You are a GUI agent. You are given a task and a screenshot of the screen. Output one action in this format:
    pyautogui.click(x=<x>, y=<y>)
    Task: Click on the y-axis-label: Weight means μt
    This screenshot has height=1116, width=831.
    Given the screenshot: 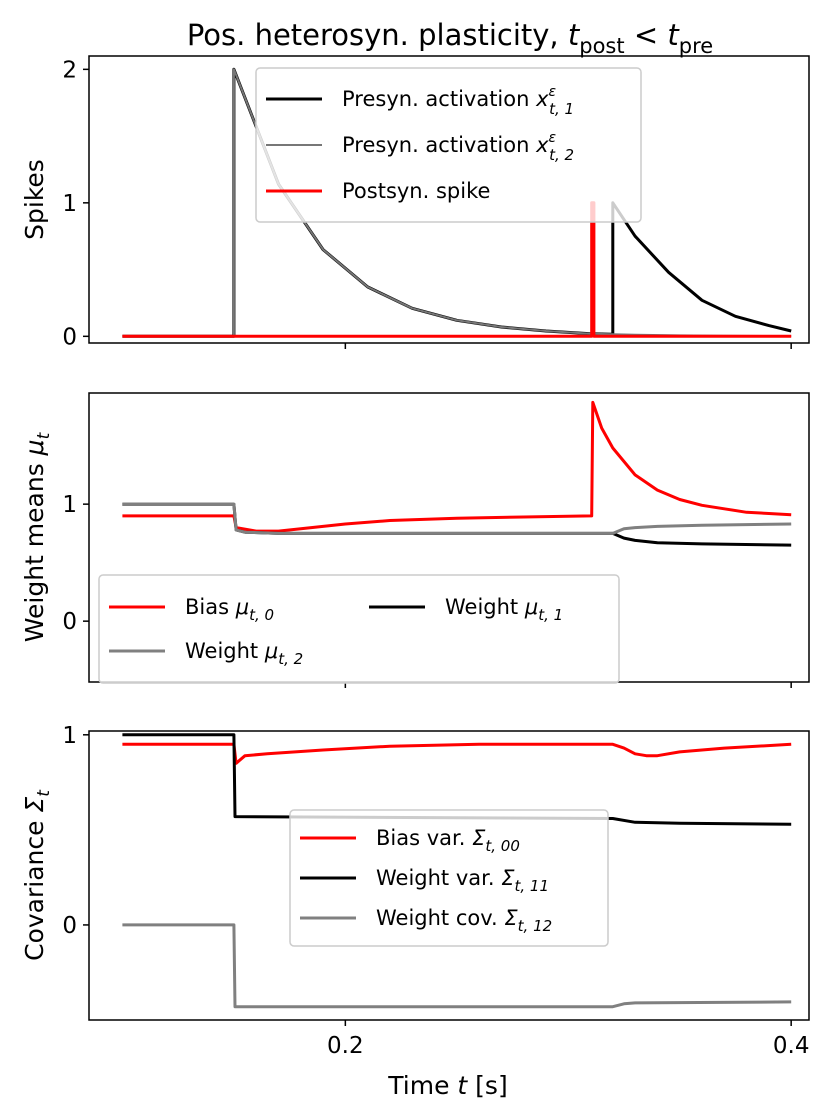 What is the action you would take?
    pyautogui.click(x=37, y=536)
    